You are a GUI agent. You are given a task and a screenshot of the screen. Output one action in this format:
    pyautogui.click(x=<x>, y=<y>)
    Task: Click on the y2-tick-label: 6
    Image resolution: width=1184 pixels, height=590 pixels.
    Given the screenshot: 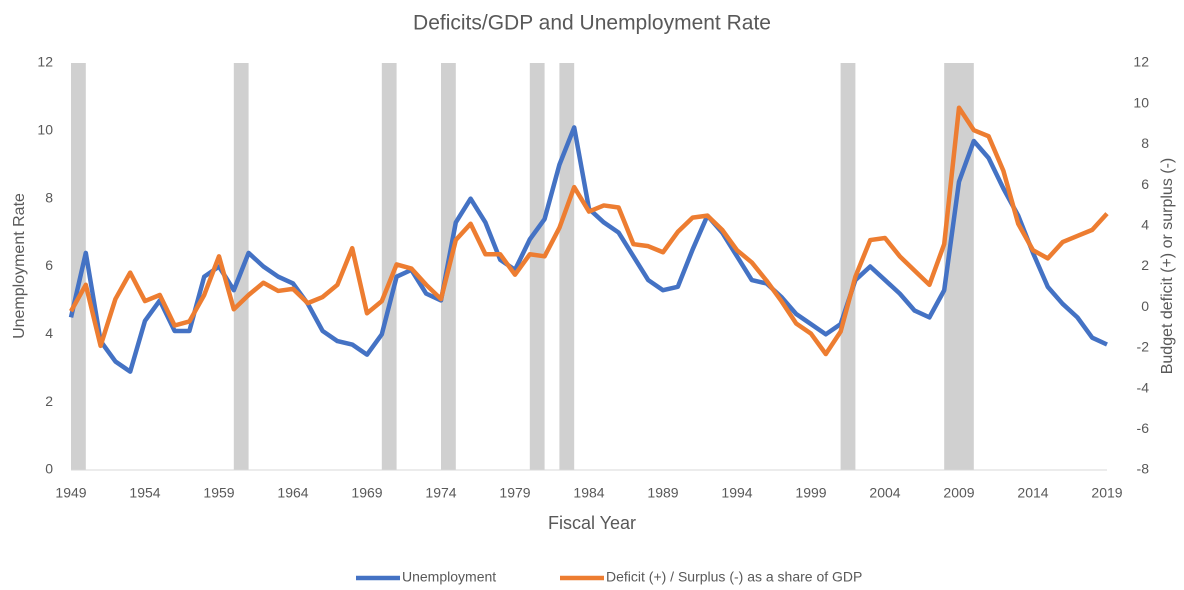 What is the action you would take?
    pyautogui.click(x=1145, y=184)
    